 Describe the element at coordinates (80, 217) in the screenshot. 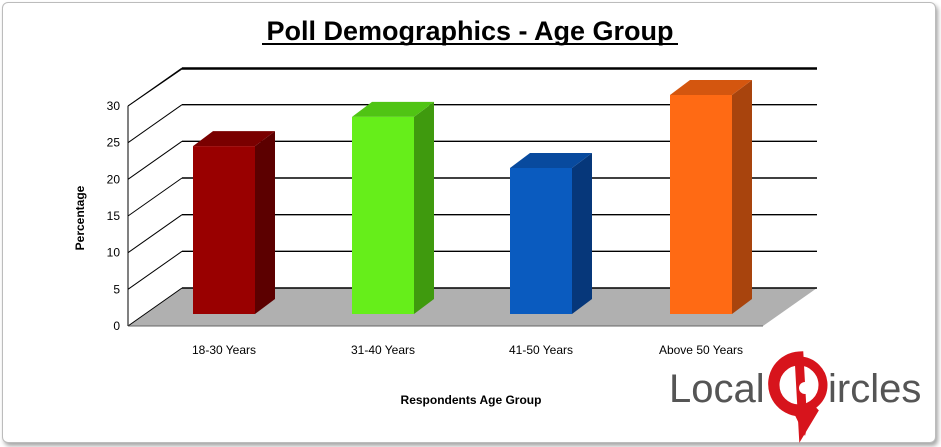

I see `y-axis-label: Percentage` at that location.